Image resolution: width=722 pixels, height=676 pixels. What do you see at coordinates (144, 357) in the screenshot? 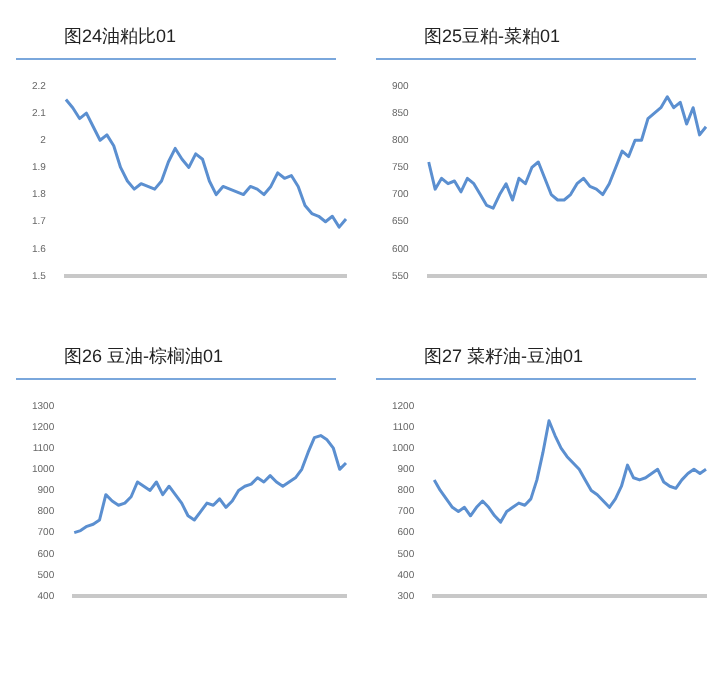
I see `chart-title: 图26 豆油-棕榈油01` at bounding box center [144, 357].